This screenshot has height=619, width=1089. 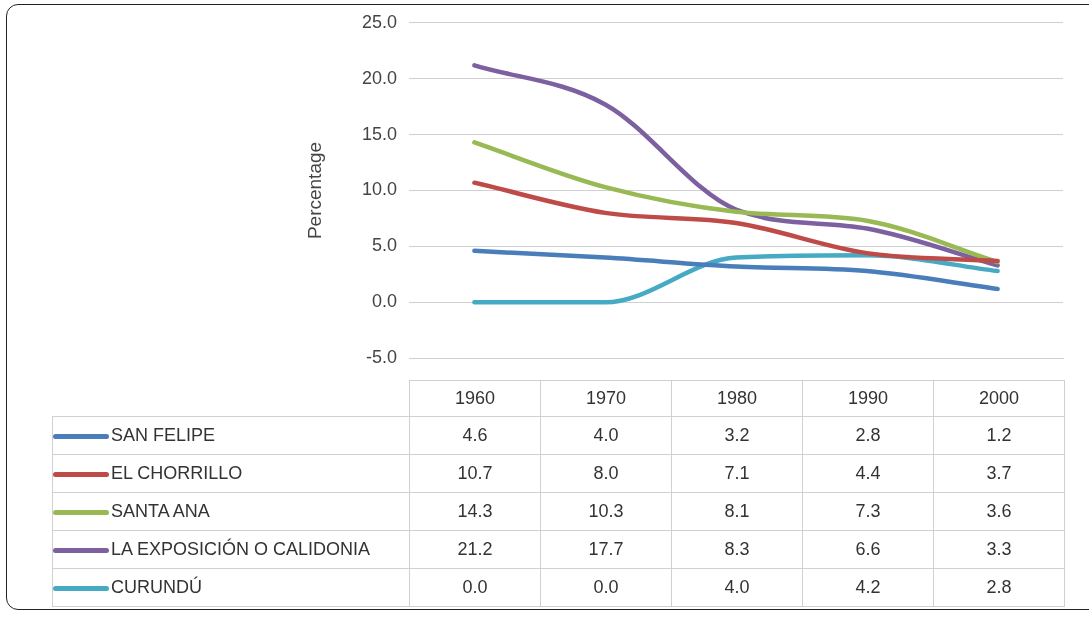 I want to click on data-label: 7.1, so click(x=737, y=473).